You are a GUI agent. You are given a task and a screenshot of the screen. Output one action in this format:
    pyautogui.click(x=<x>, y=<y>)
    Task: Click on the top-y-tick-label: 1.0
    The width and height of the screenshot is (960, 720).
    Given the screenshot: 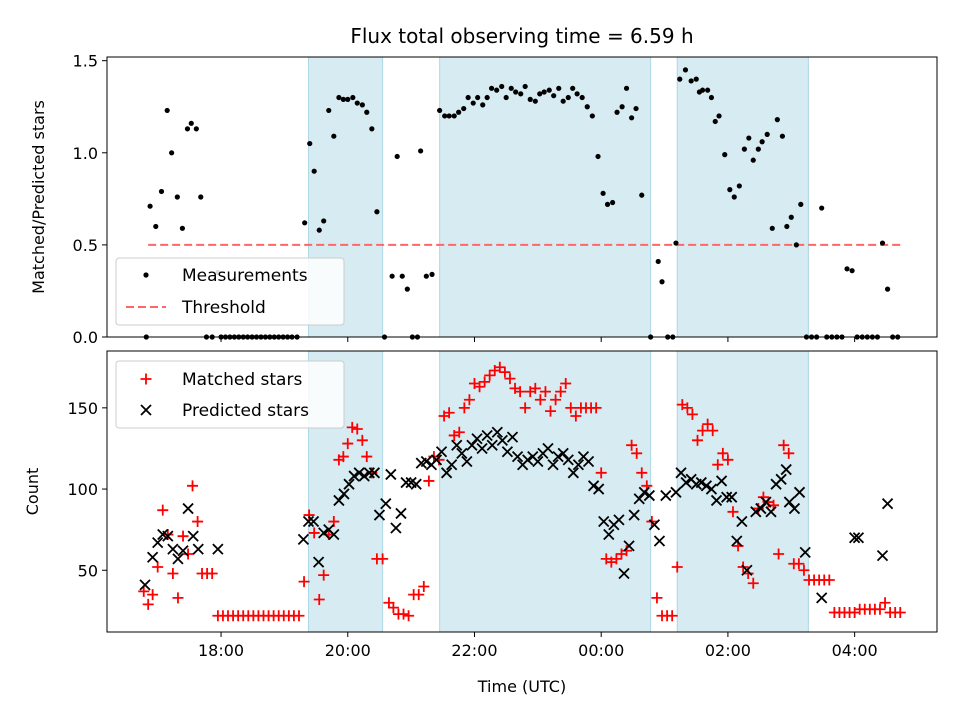 What is the action you would take?
    pyautogui.click(x=85, y=153)
    